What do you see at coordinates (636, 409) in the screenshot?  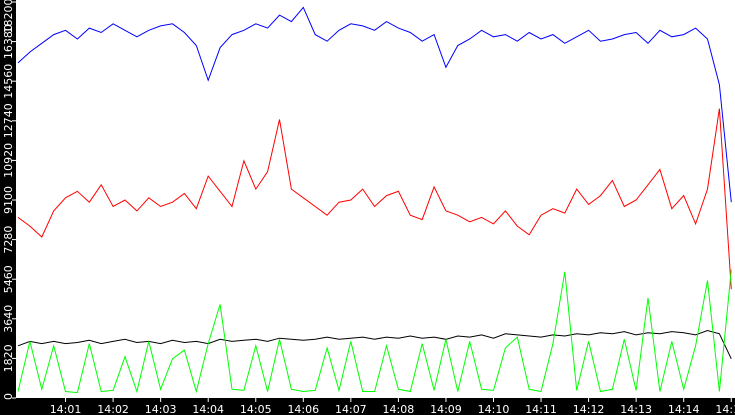 I see `x-tick-label: 14:13` at bounding box center [636, 409].